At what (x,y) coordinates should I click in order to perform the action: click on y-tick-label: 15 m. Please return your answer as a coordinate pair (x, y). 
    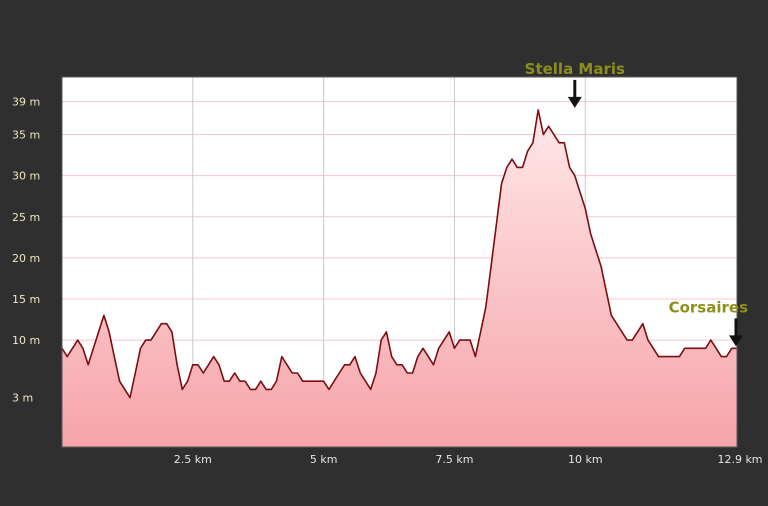
    Looking at the image, I should click on (26, 299).